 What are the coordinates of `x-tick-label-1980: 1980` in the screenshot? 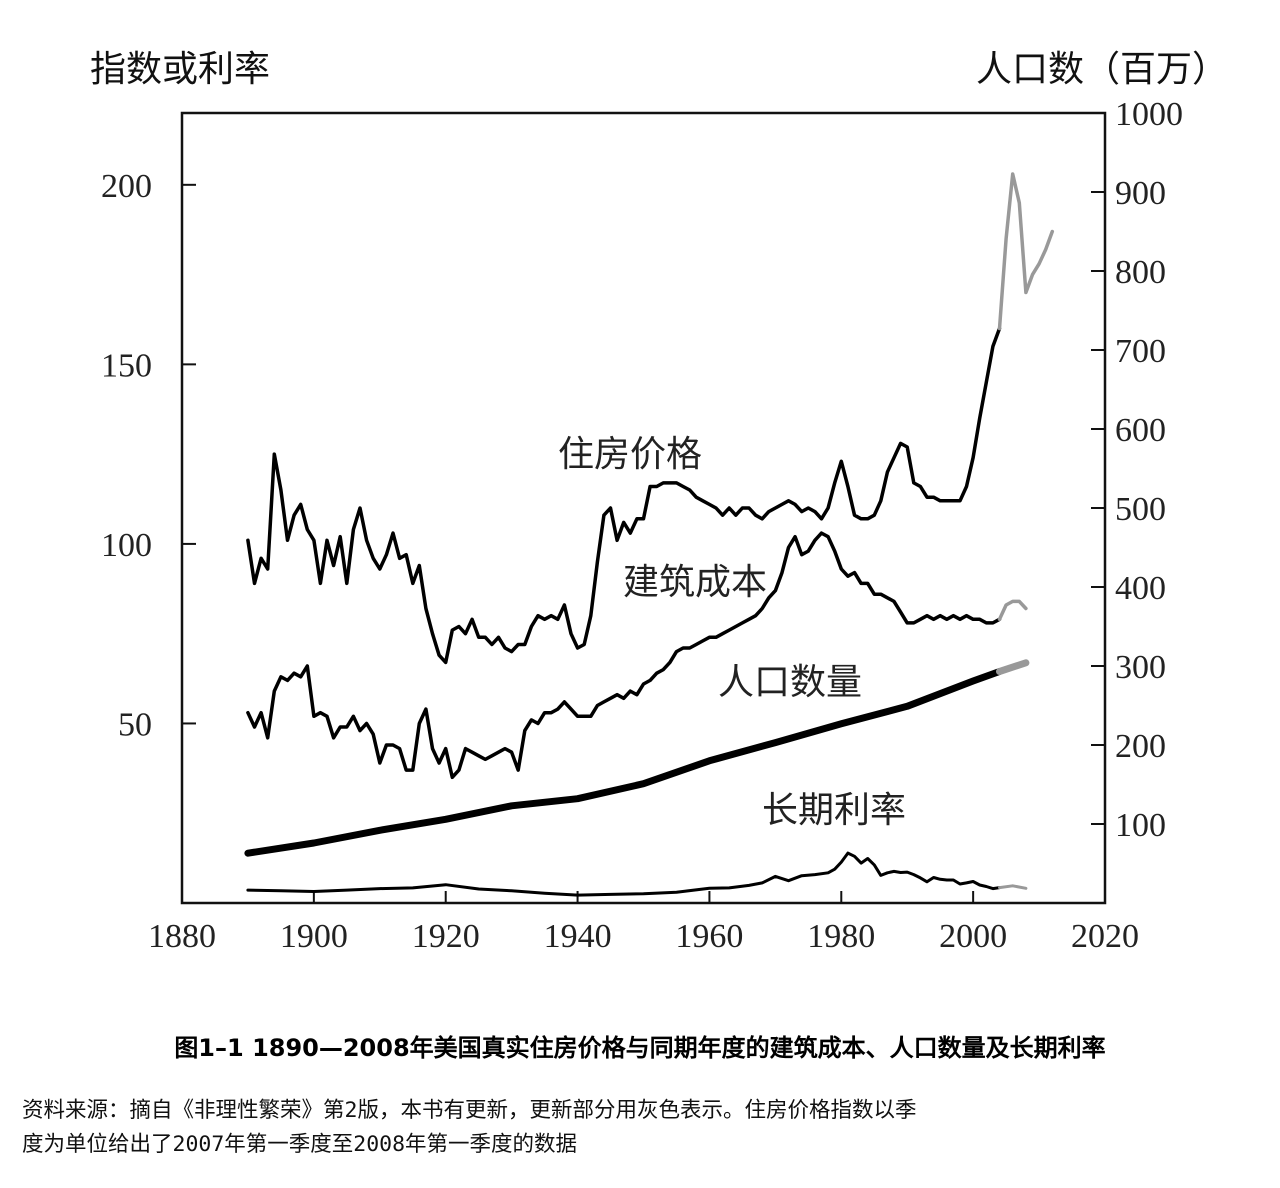 It's located at (841, 936).